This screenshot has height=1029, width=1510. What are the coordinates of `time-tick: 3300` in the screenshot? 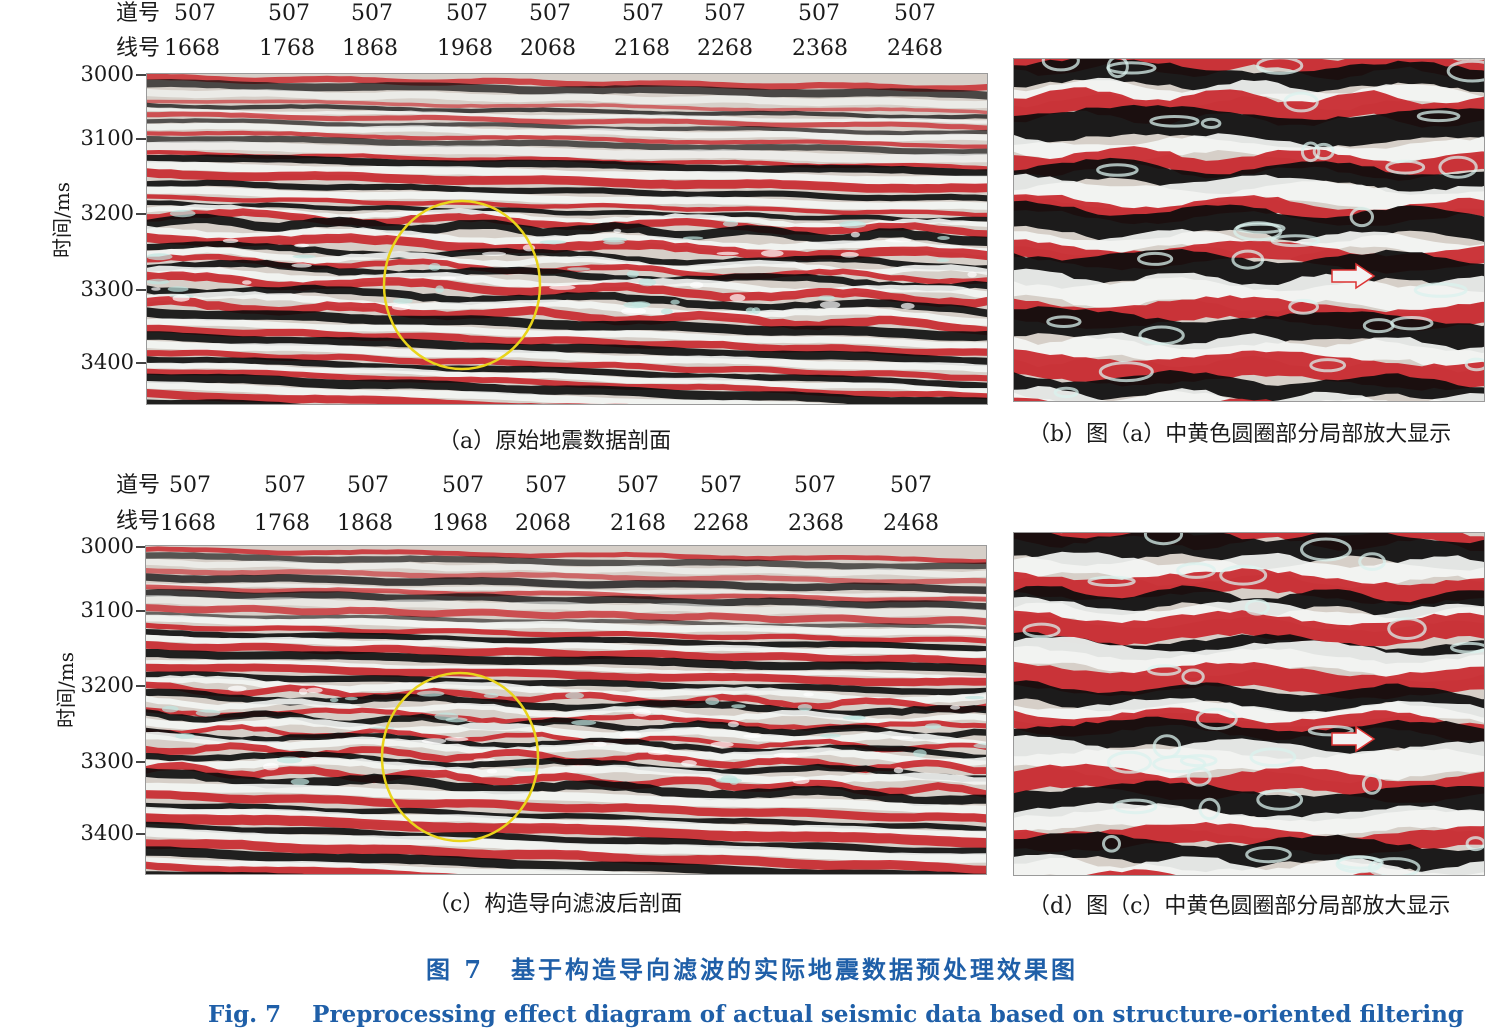 It's located at (107, 289).